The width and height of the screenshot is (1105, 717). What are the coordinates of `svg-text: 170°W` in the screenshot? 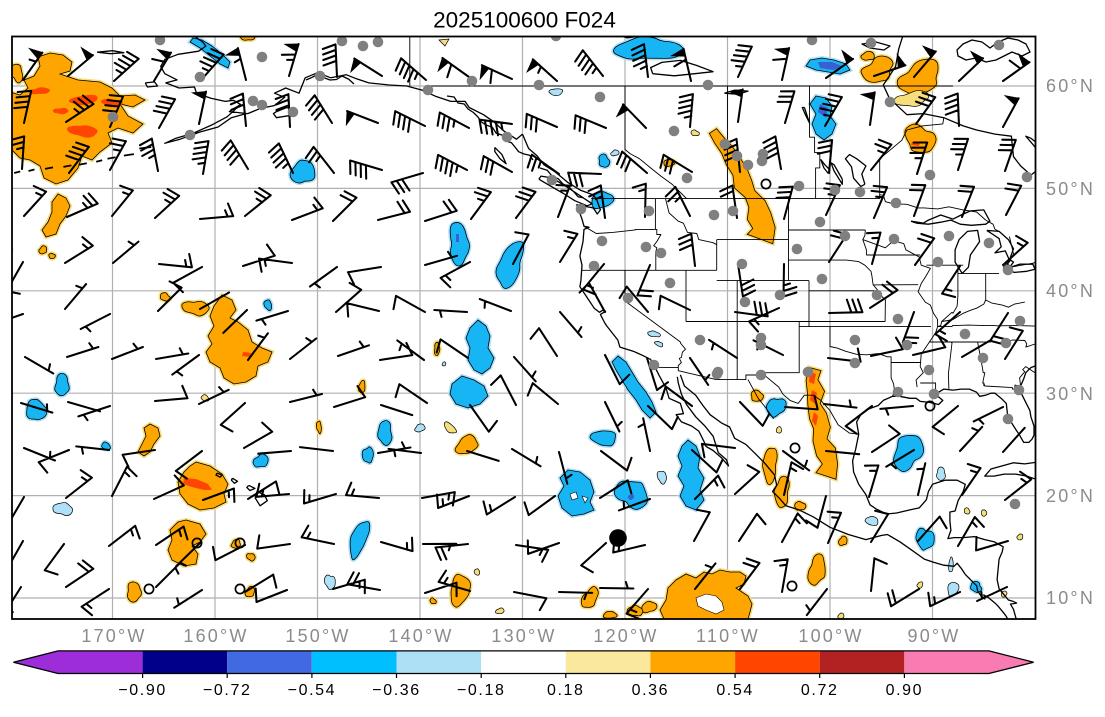 It's located at (113, 636).